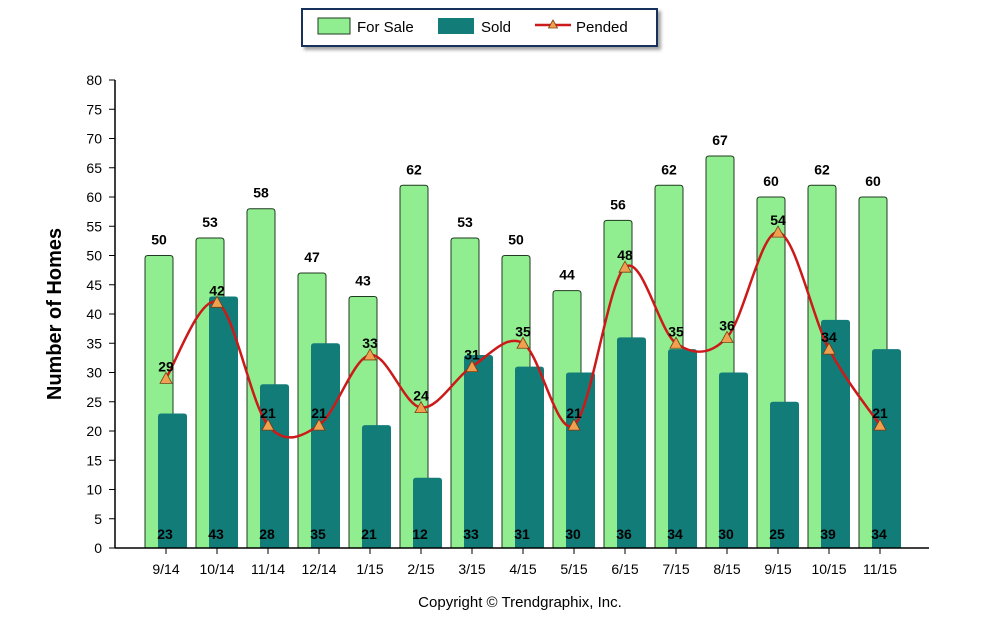 The image size is (1002, 640). What do you see at coordinates (369, 534) in the screenshot?
I see `sold-value-label: 21` at bounding box center [369, 534].